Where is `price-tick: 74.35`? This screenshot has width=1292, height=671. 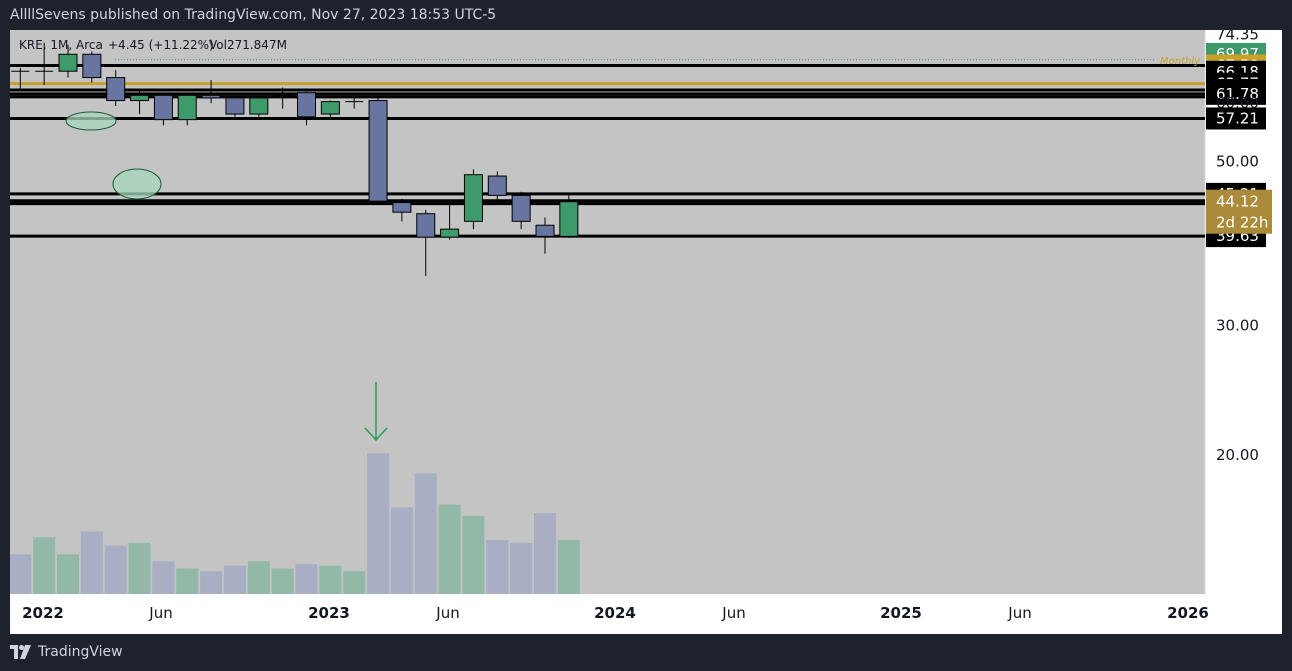 price-tick: 74.35 is located at coordinates (1237, 36).